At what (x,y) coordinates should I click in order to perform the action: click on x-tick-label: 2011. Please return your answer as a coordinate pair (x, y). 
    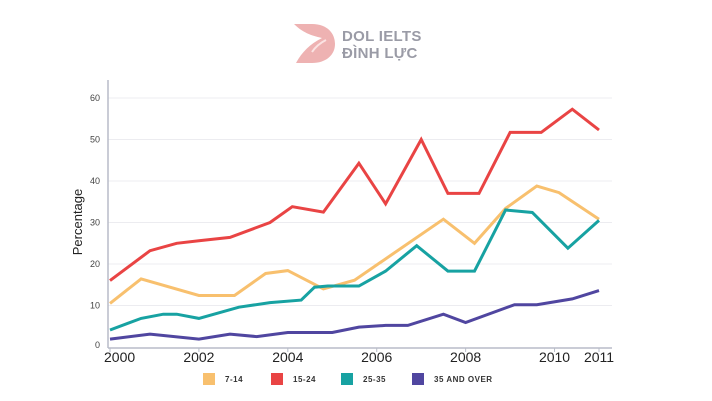
    Looking at the image, I should click on (599, 357).